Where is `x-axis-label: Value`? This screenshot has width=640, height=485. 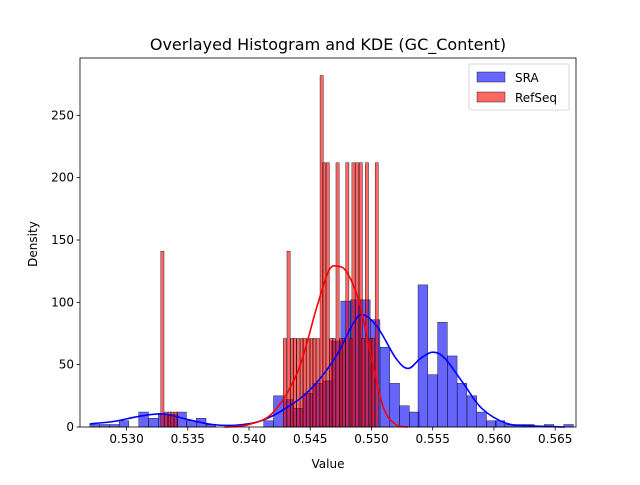
x-axis-label: Value is located at coordinates (328, 464).